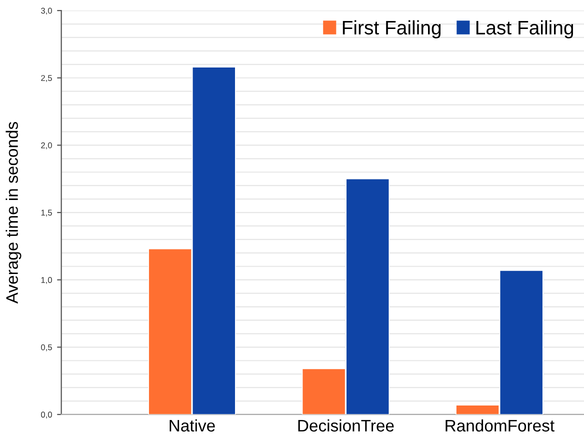 The image size is (584, 440). What do you see at coordinates (46, 280) in the screenshot?
I see `y-tick-label: 1,0` at bounding box center [46, 280].